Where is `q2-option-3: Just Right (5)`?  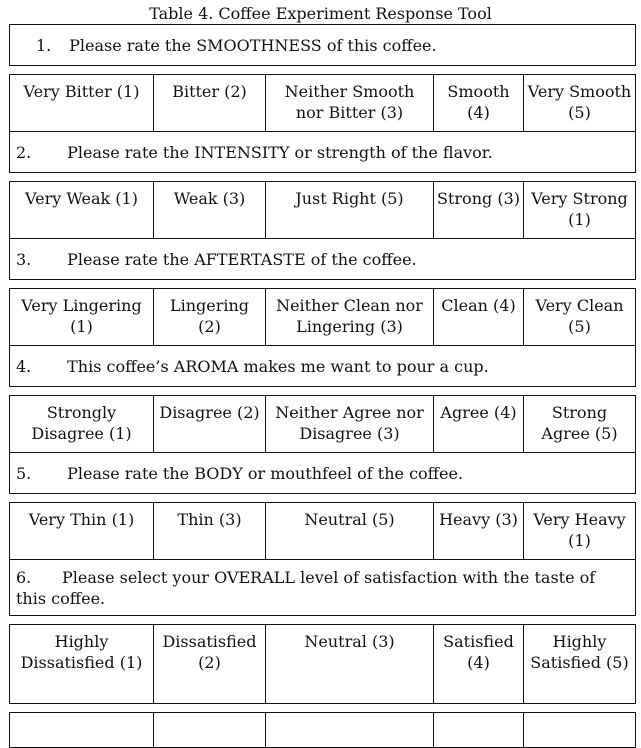
q2-option-3: Just Right (5) is located at coordinates (349, 210).